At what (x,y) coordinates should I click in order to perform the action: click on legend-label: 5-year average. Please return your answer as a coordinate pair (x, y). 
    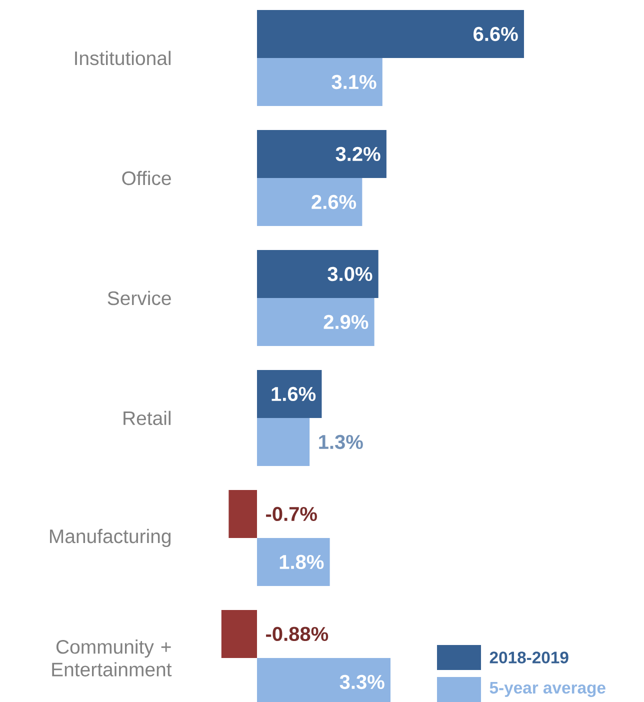
    Looking at the image, I should click on (548, 689).